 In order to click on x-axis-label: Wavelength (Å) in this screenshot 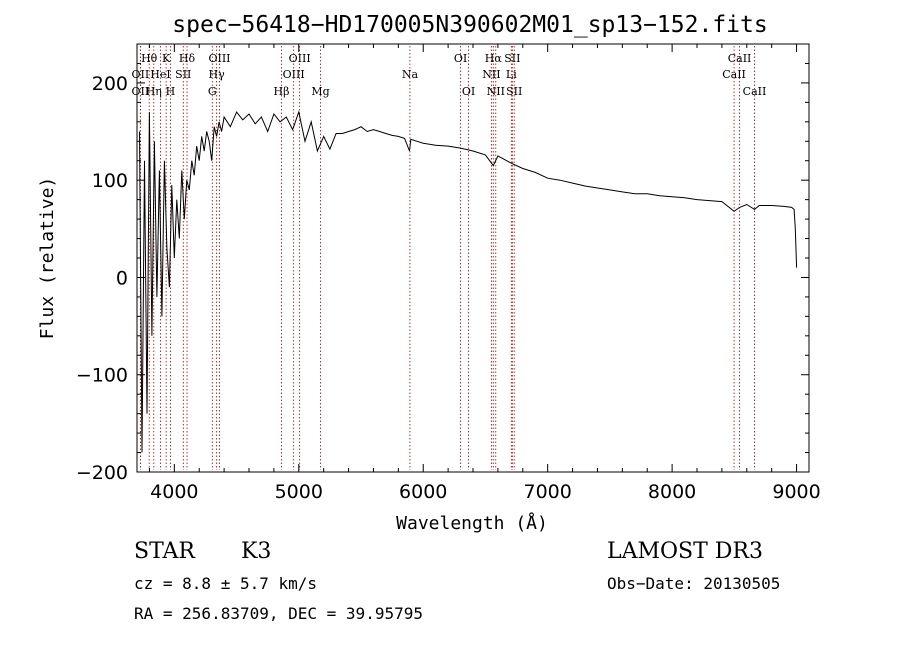, I will do `click(472, 523)`.